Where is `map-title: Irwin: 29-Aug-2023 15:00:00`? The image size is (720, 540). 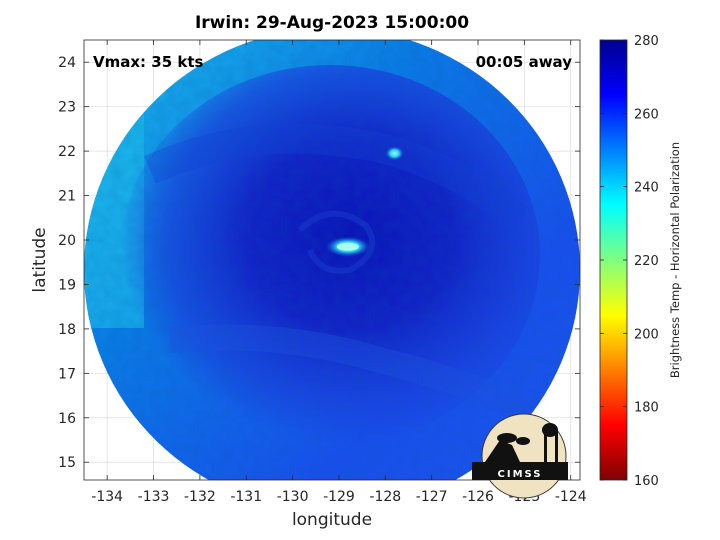 map-title: Irwin: 29-Aug-2023 15:00:00 is located at coordinates (332, 23).